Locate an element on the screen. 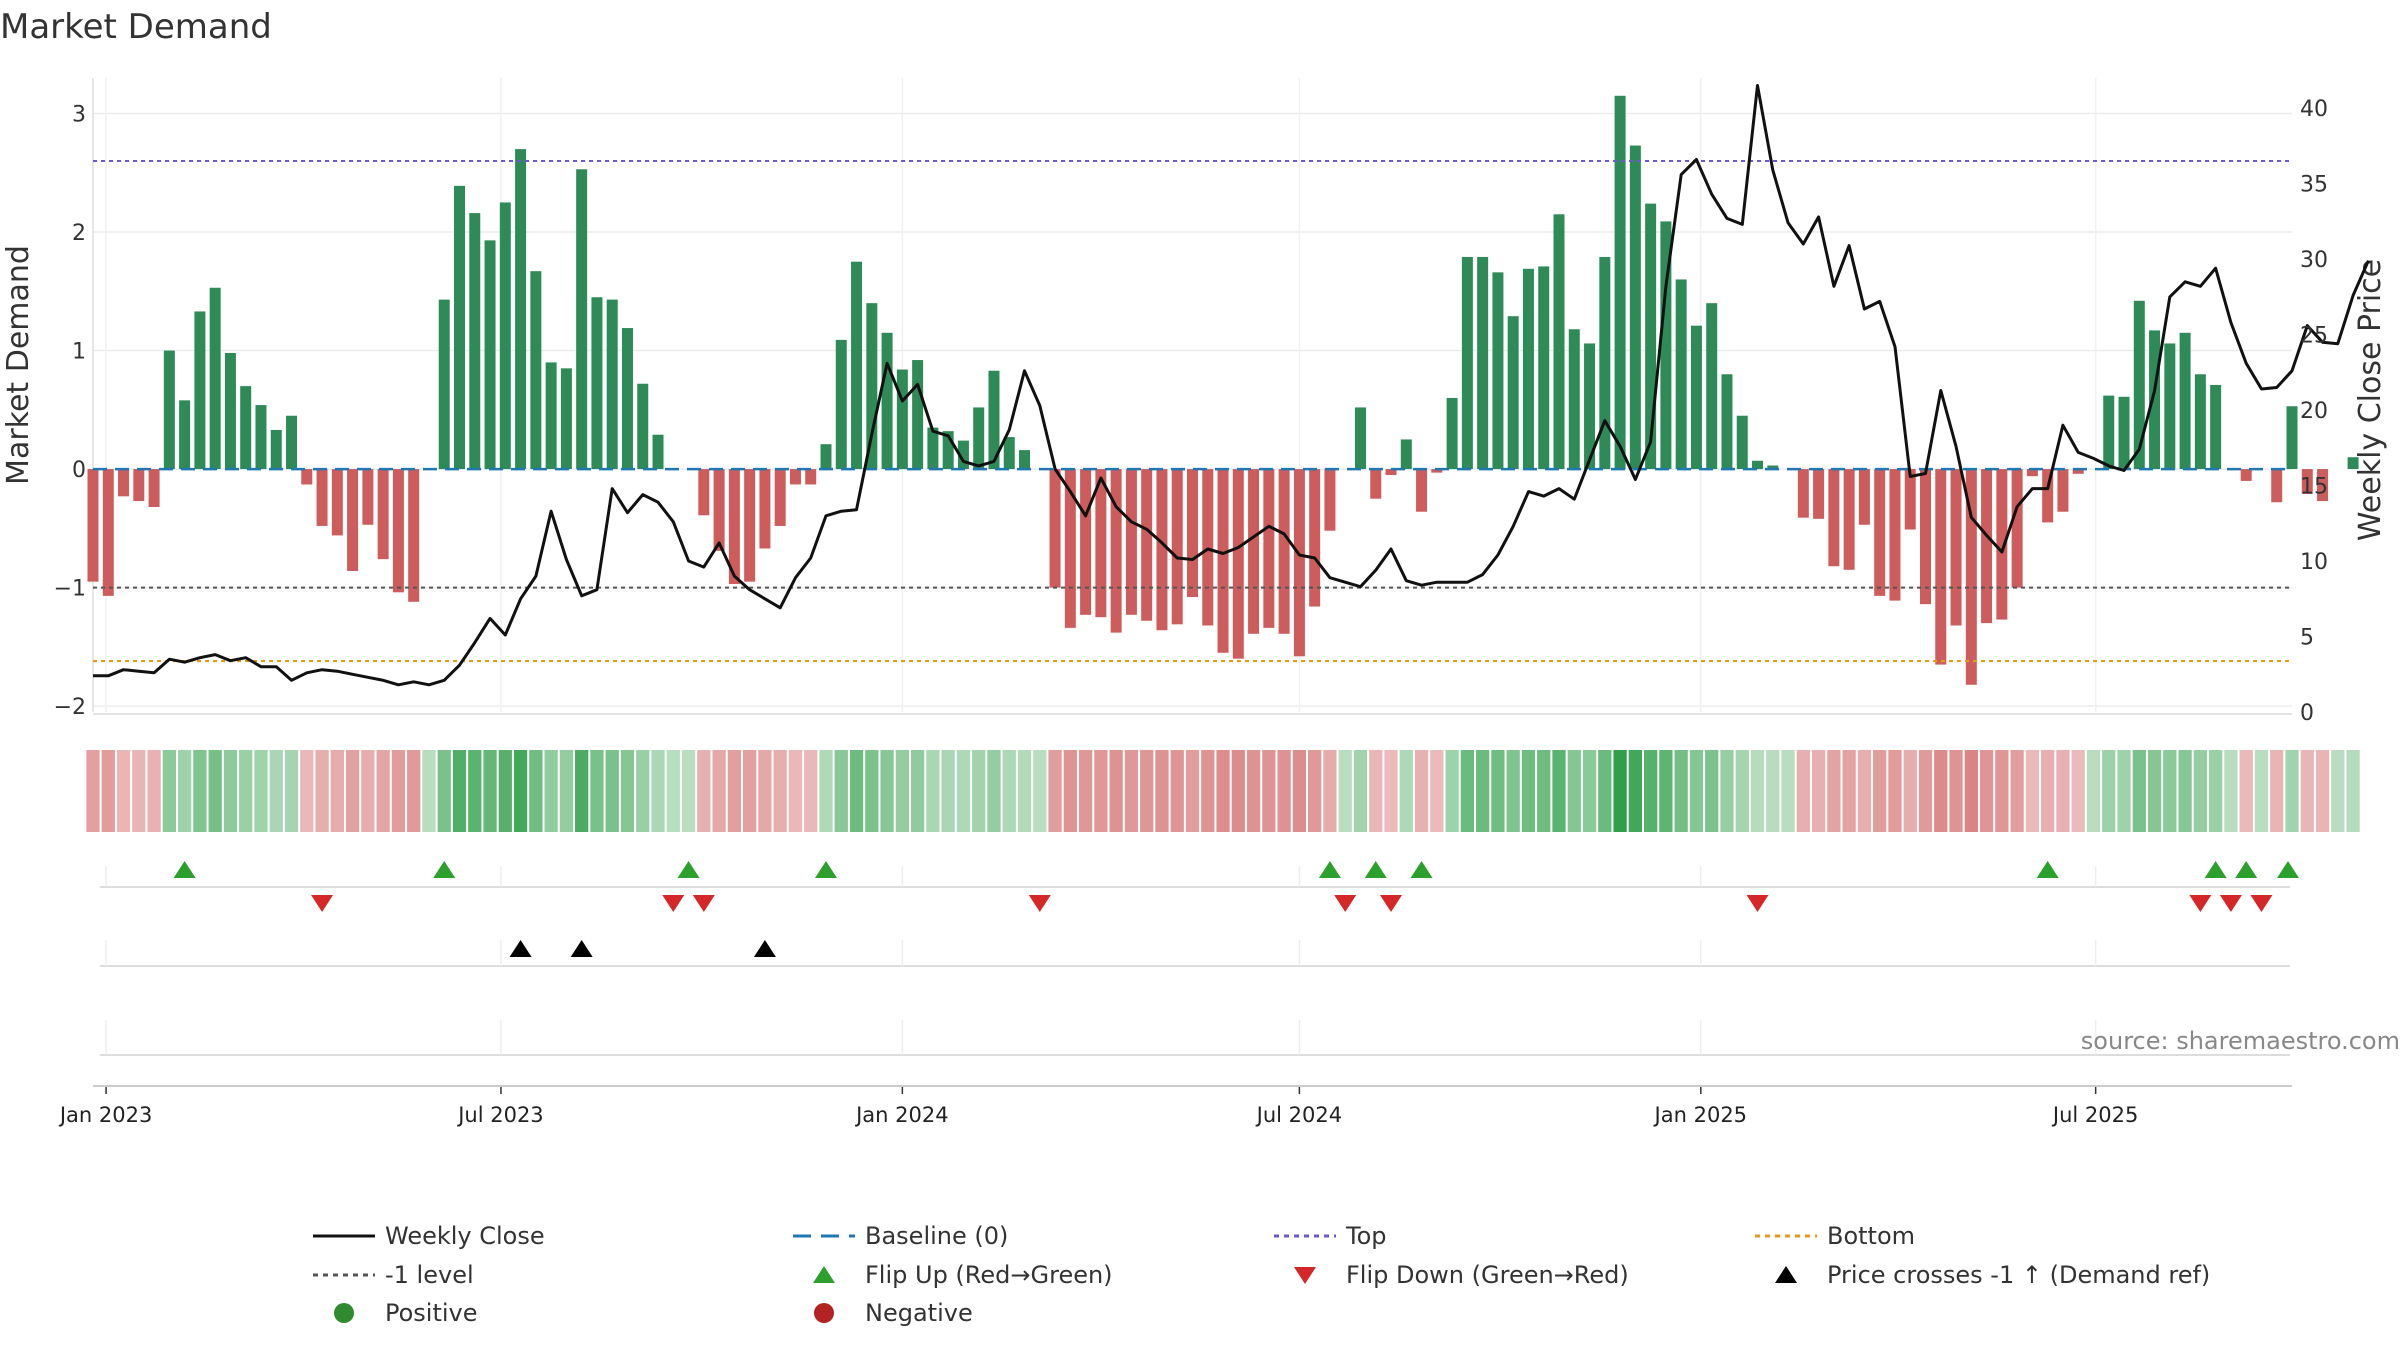 The height and width of the screenshot is (1350, 2400). legend-item: Flip Up (Red→Green) is located at coordinates (963, 1275).